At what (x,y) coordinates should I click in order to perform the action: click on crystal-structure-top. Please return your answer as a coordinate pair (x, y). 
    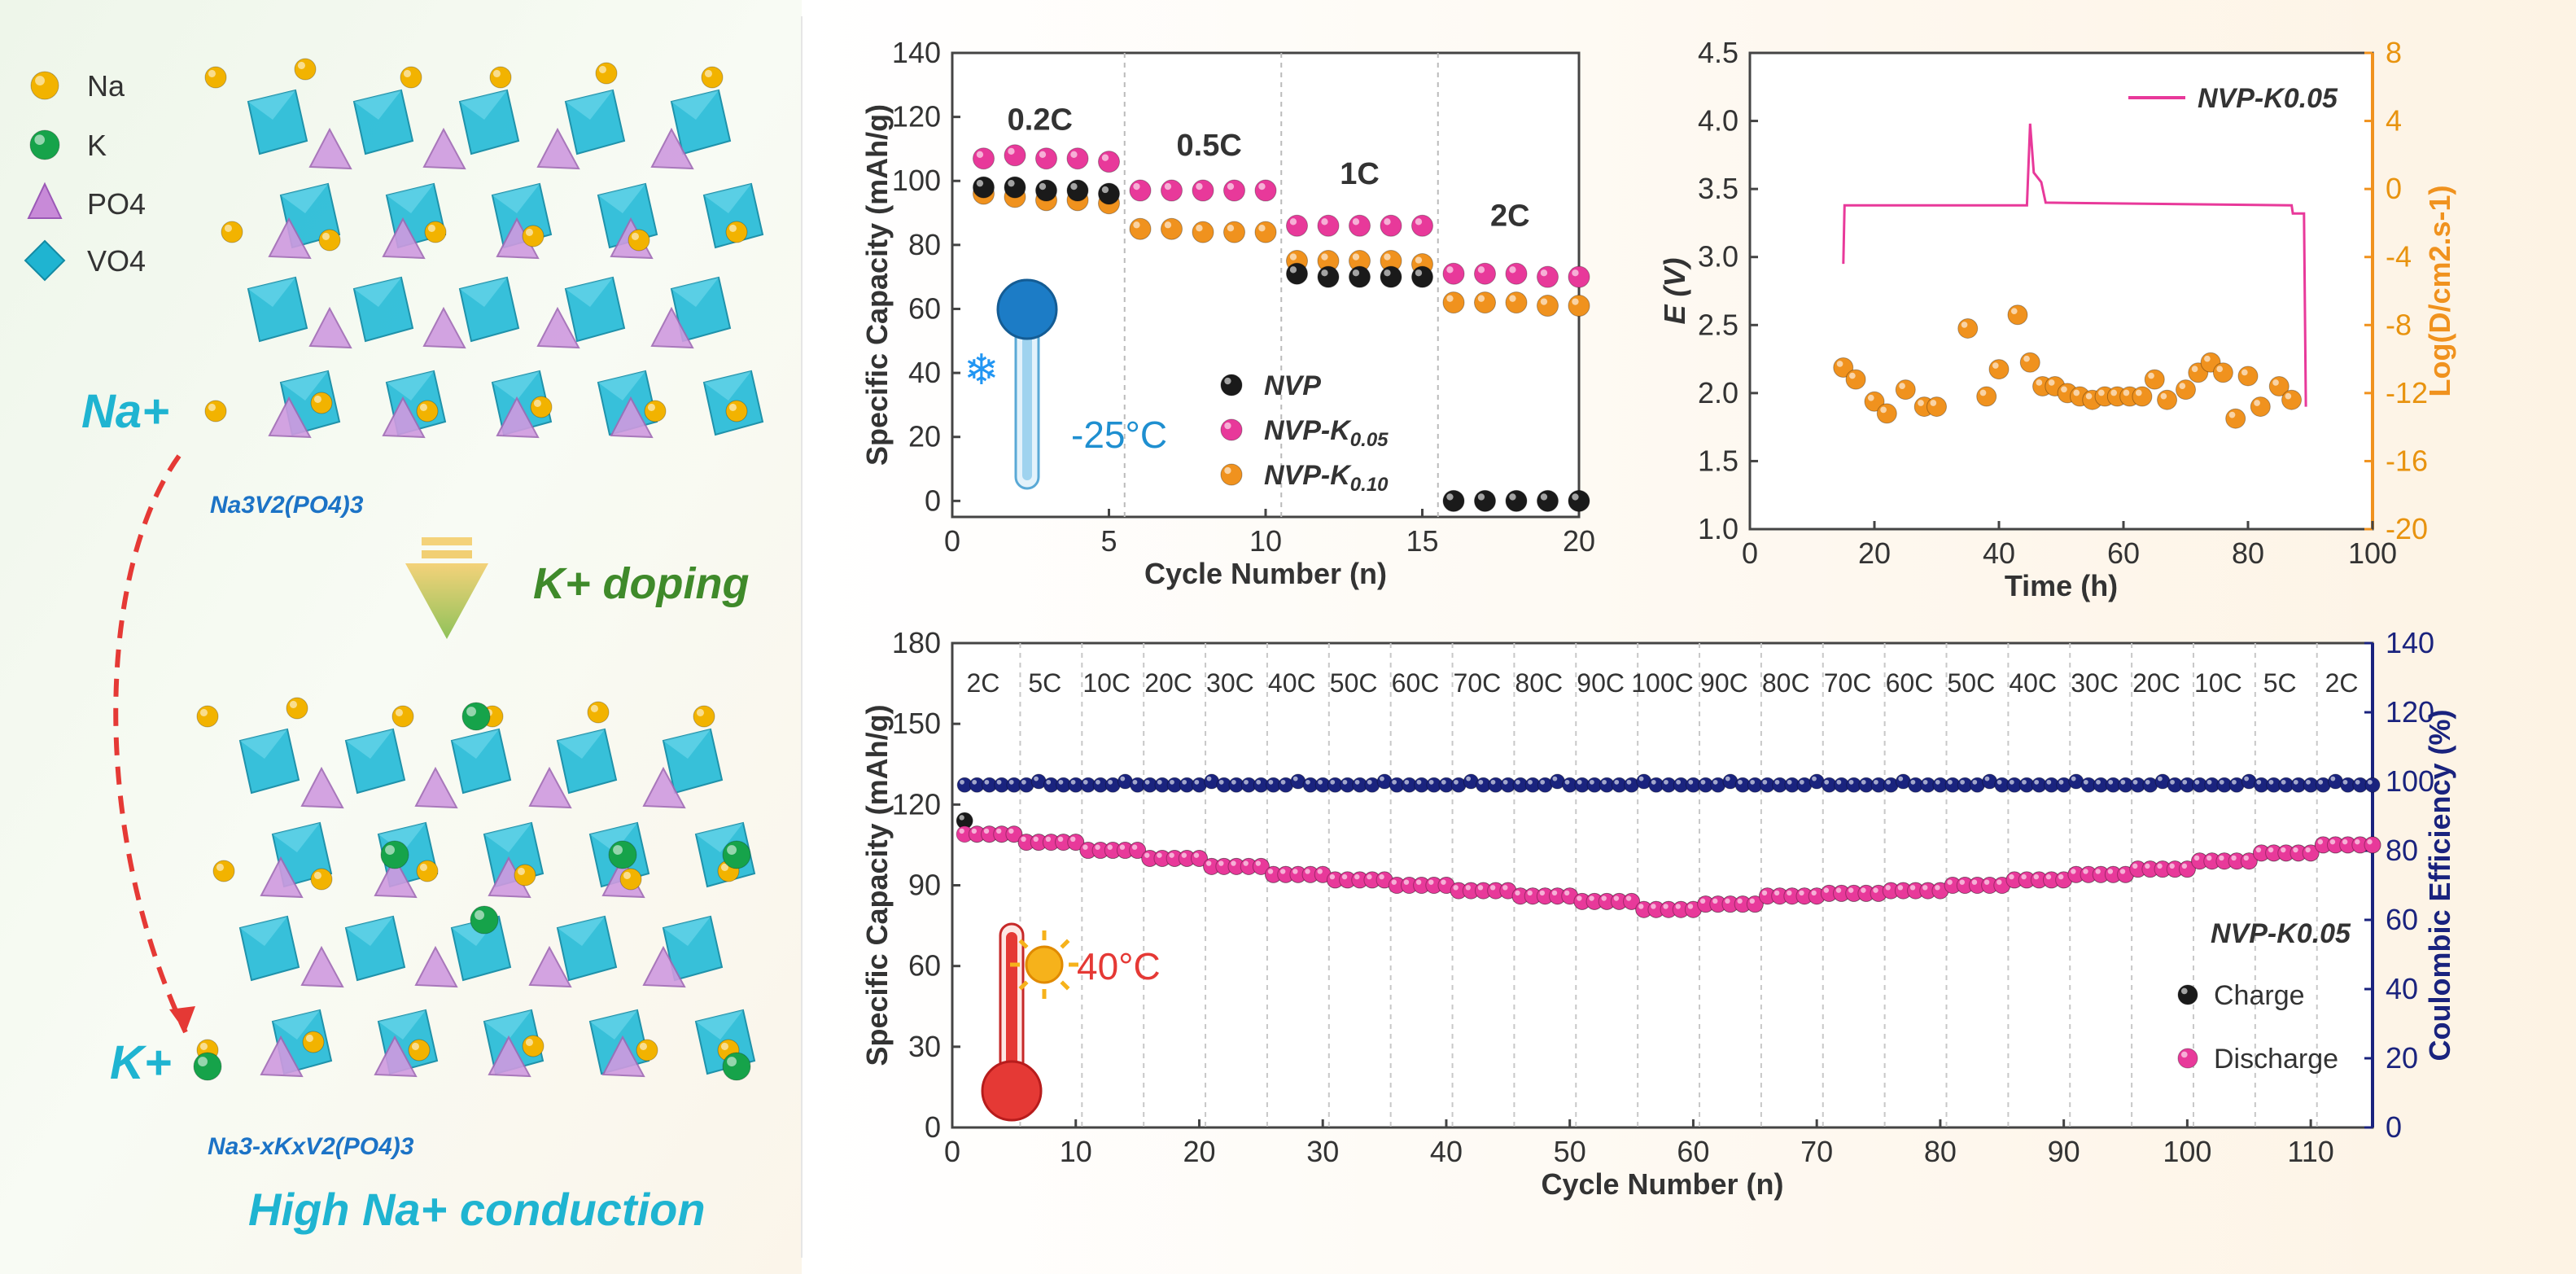
    Looking at the image, I should click on (484, 248).